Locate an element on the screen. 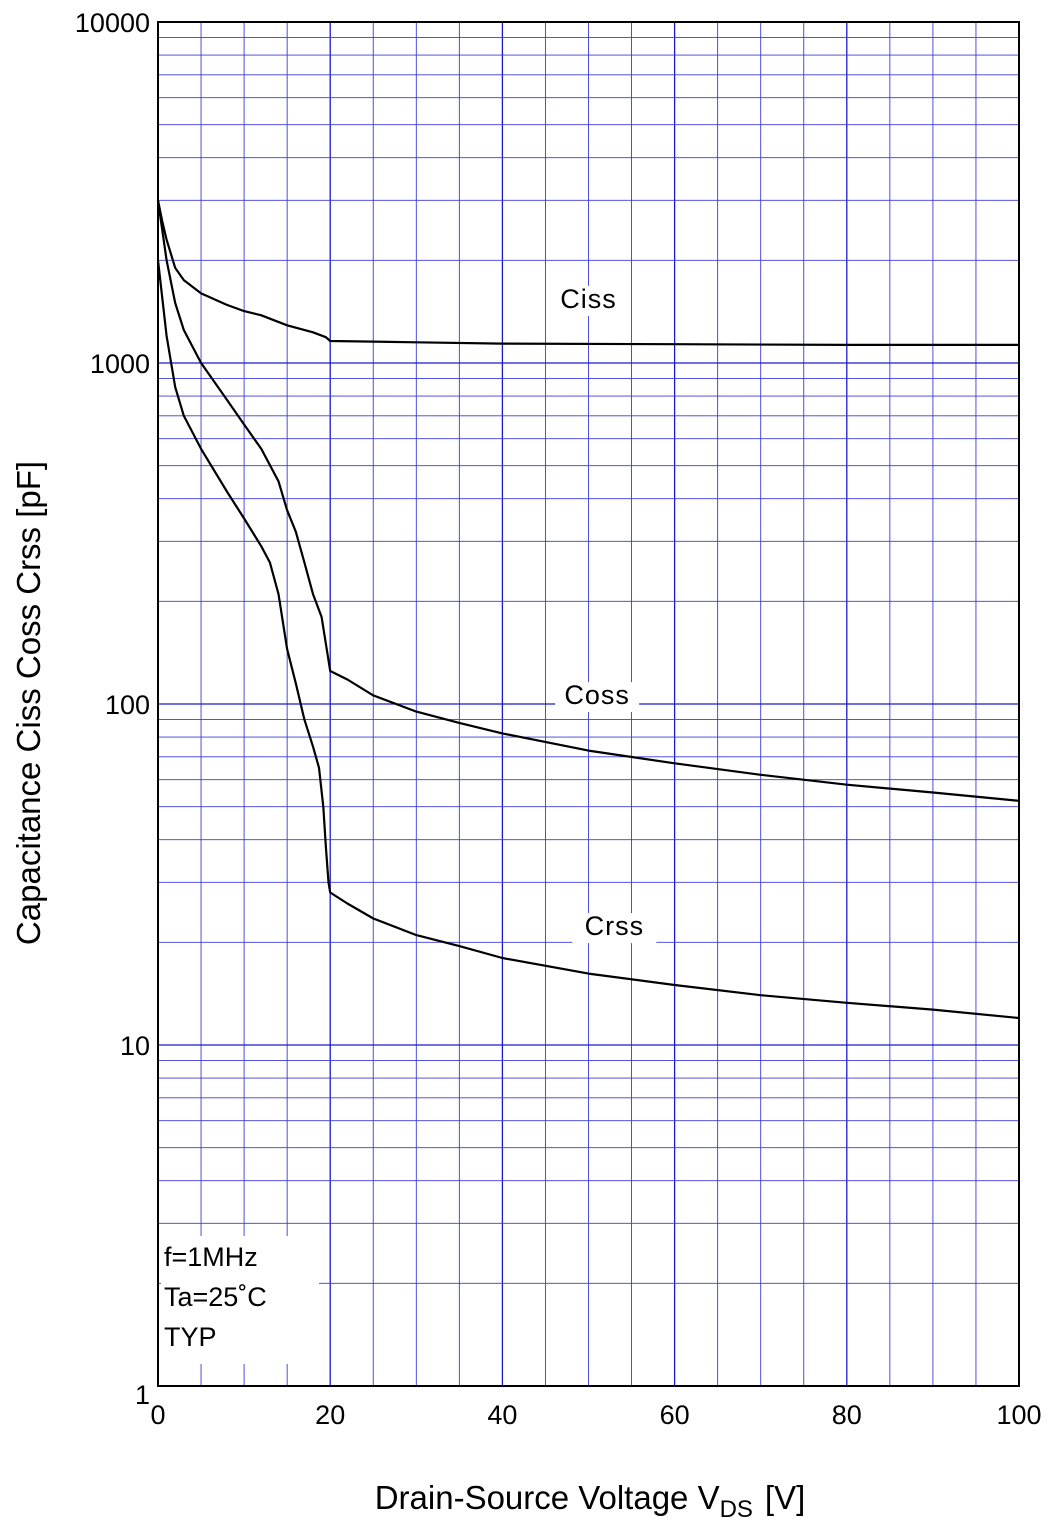 The height and width of the screenshot is (1520, 1048). x-axis-title-unit: [V] is located at coordinates (785, 1497).